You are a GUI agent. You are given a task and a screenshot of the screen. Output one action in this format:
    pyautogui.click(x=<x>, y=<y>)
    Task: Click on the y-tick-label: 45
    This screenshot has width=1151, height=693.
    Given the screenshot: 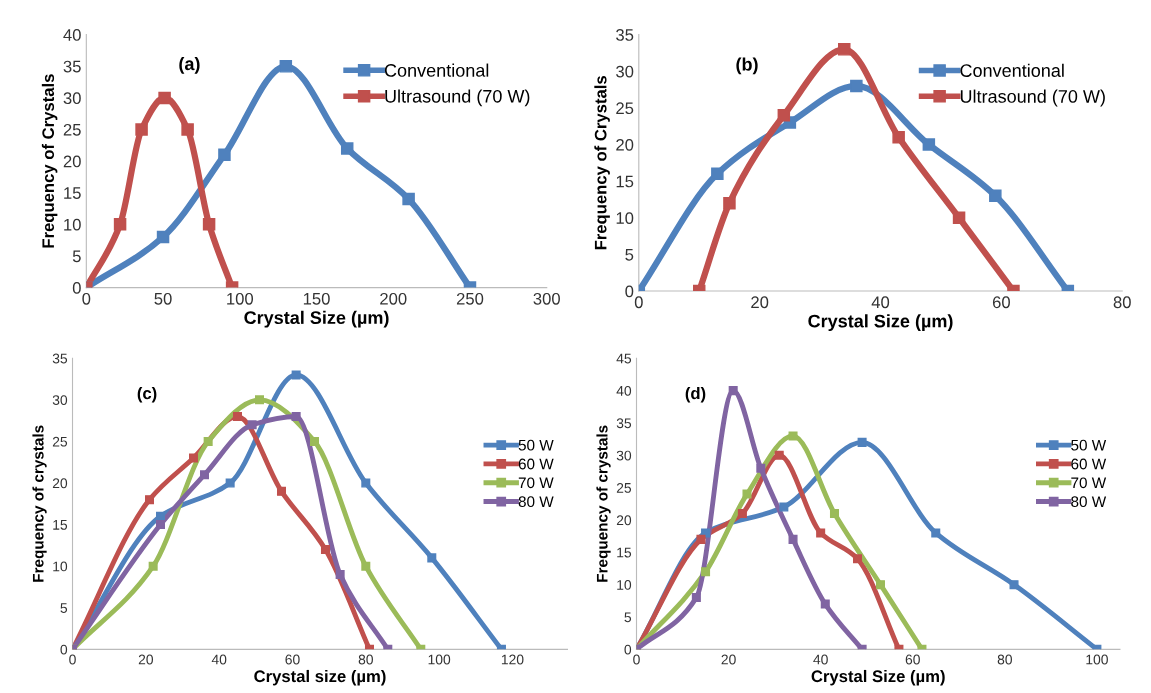 What is the action you would take?
    pyautogui.click(x=624, y=358)
    